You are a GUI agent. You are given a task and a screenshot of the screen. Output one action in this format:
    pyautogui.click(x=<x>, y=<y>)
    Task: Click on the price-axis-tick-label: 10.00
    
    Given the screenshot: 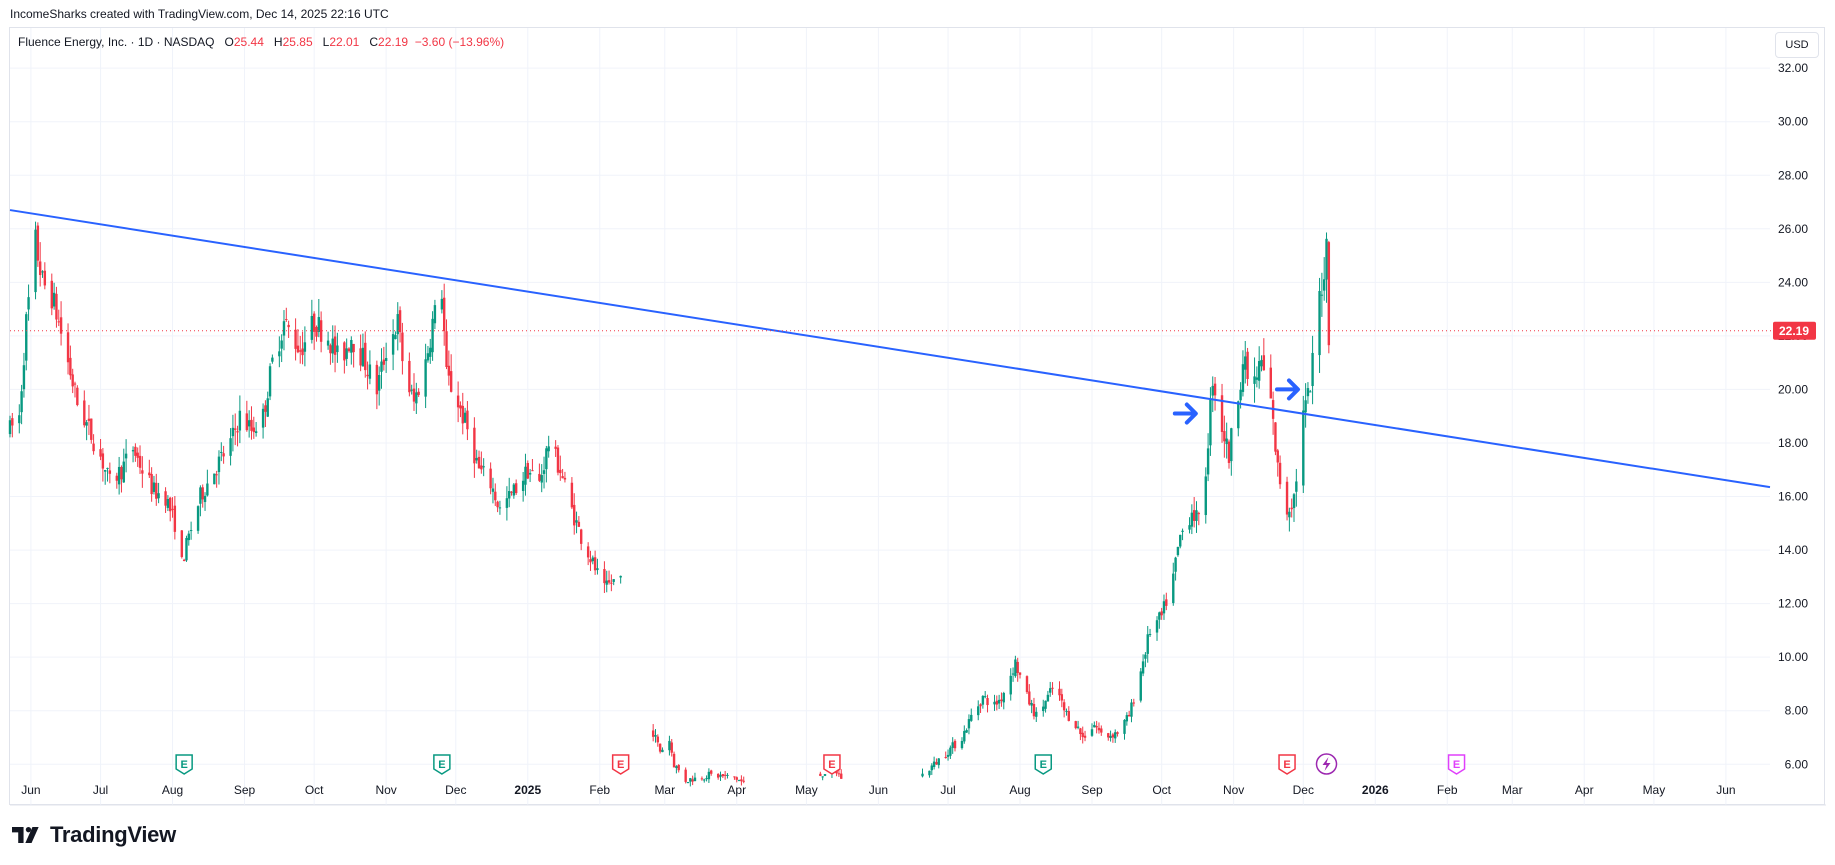 What is the action you would take?
    pyautogui.click(x=1793, y=657)
    